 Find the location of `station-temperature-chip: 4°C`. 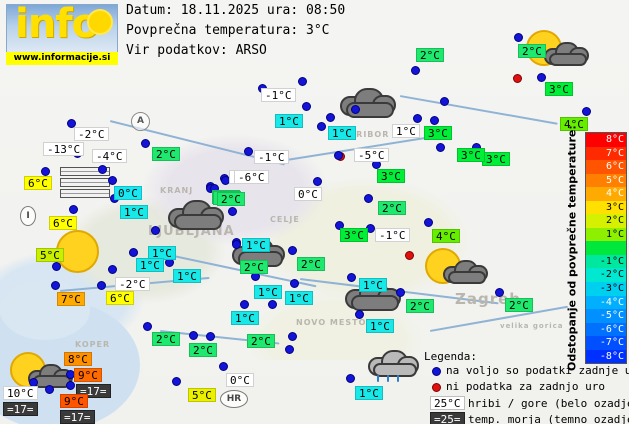

station-temperature-chip: 4°C is located at coordinates (446, 236).